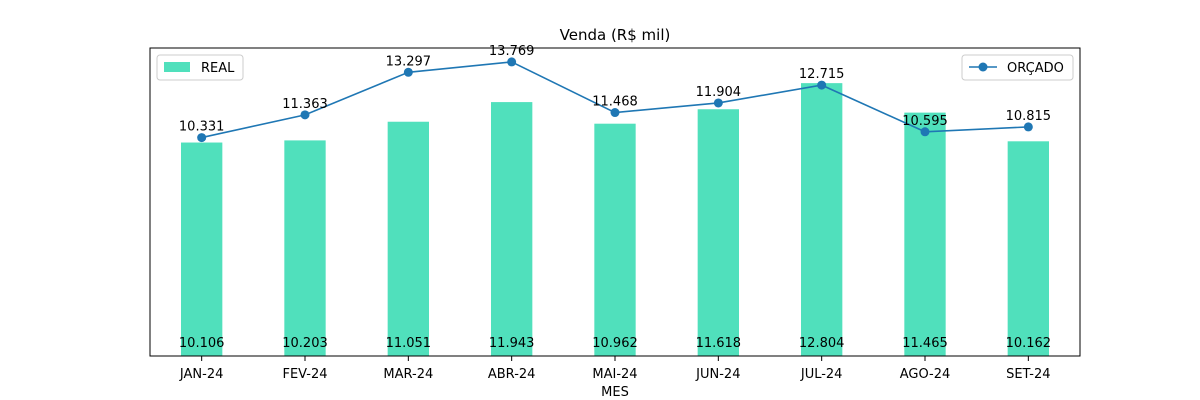 The image size is (1200, 400). What do you see at coordinates (512, 343) in the screenshot?
I see `bar-label-real: 11.943` at bounding box center [512, 343].